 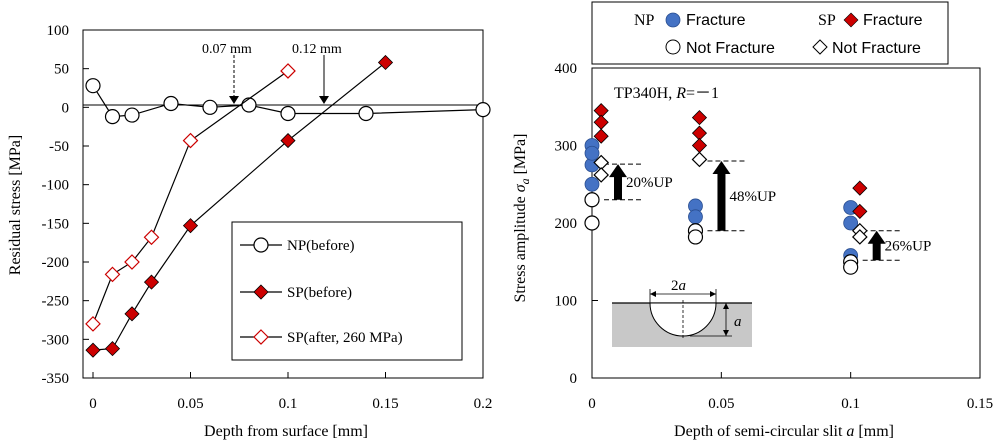 What do you see at coordinates (649, 183) in the screenshot?
I see `annot-label-0: 20%UP` at bounding box center [649, 183].